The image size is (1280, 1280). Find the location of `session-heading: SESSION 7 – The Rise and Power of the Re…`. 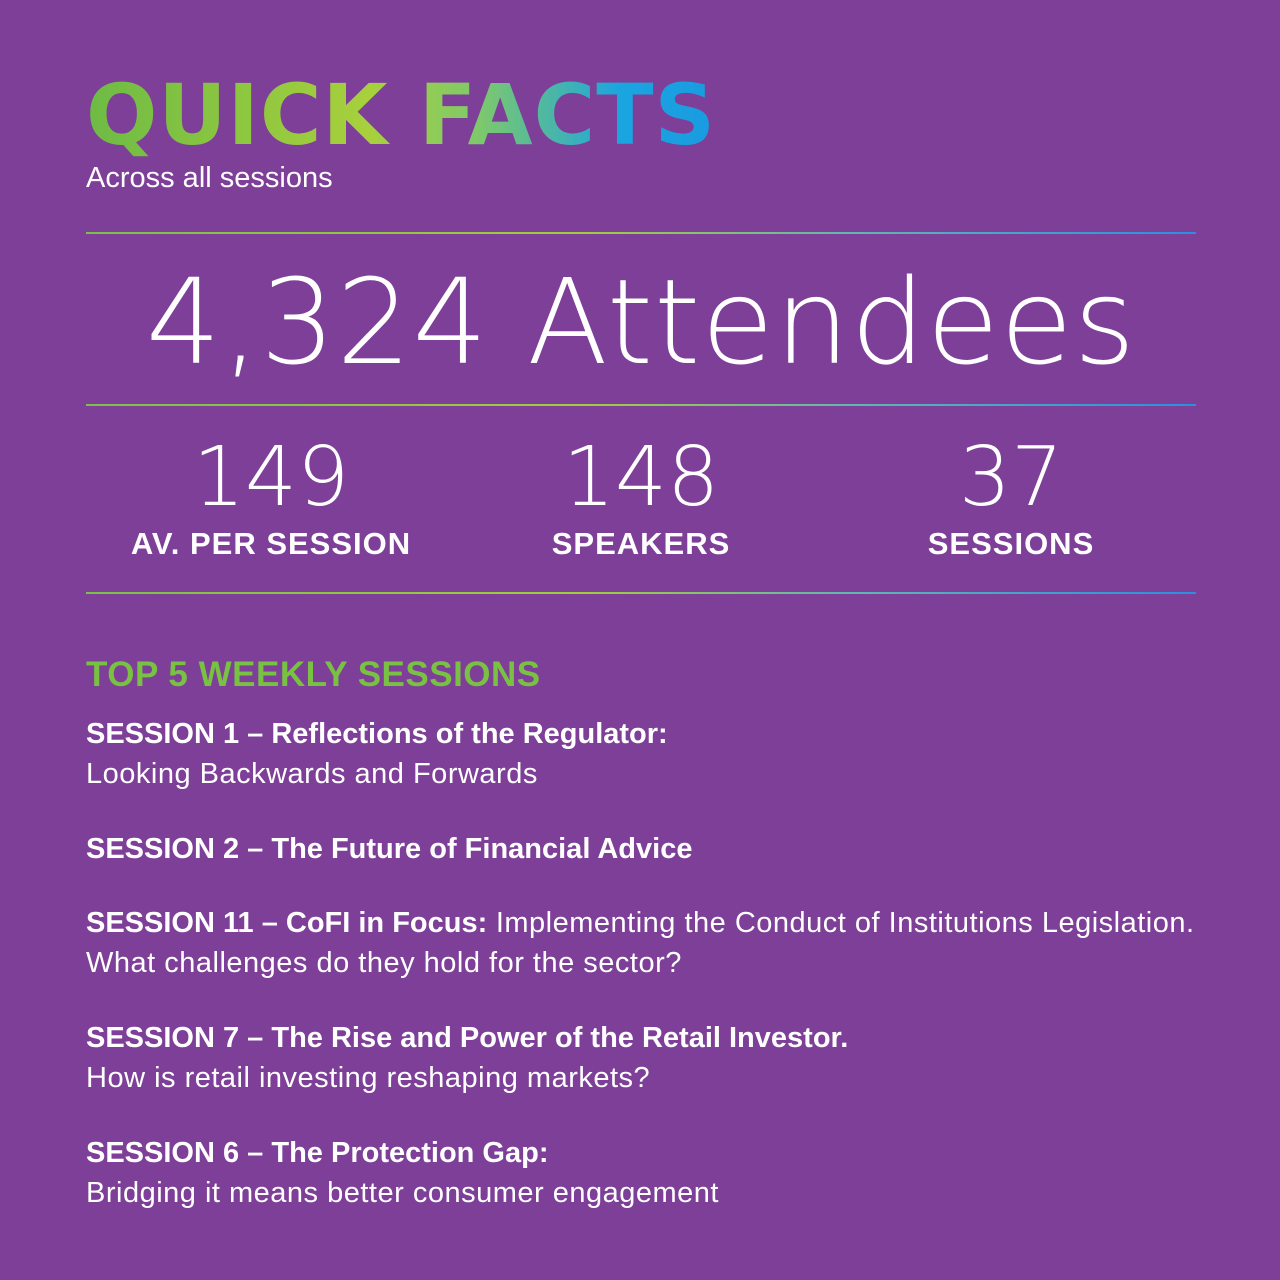

session-heading: SESSION 7 – The Rise and Power of the Re… is located at coordinates (467, 1038).